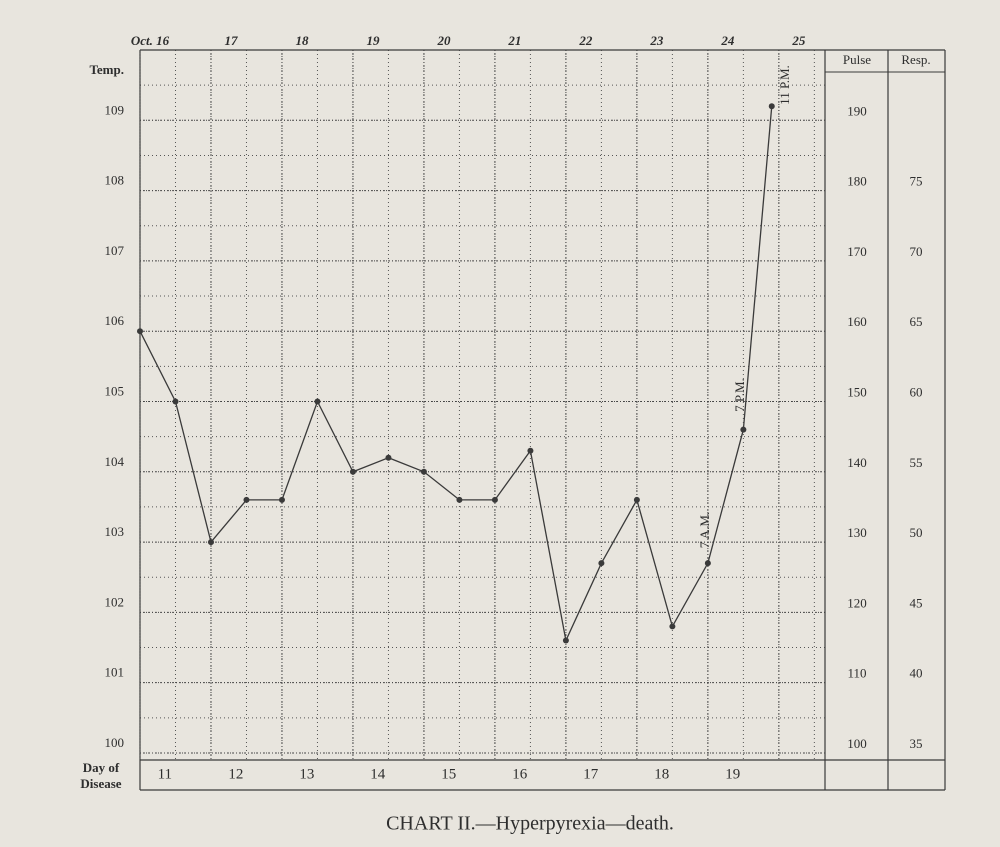 The width and height of the screenshot is (1000, 847). Describe the element at coordinates (585, 40) in the screenshot. I see `x-tick-label: 22` at that location.